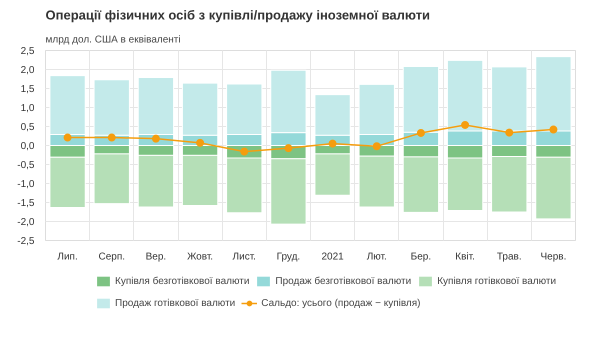 This screenshot has width=600, height=350. I want to click on x-tick-label: Груд., so click(288, 257).